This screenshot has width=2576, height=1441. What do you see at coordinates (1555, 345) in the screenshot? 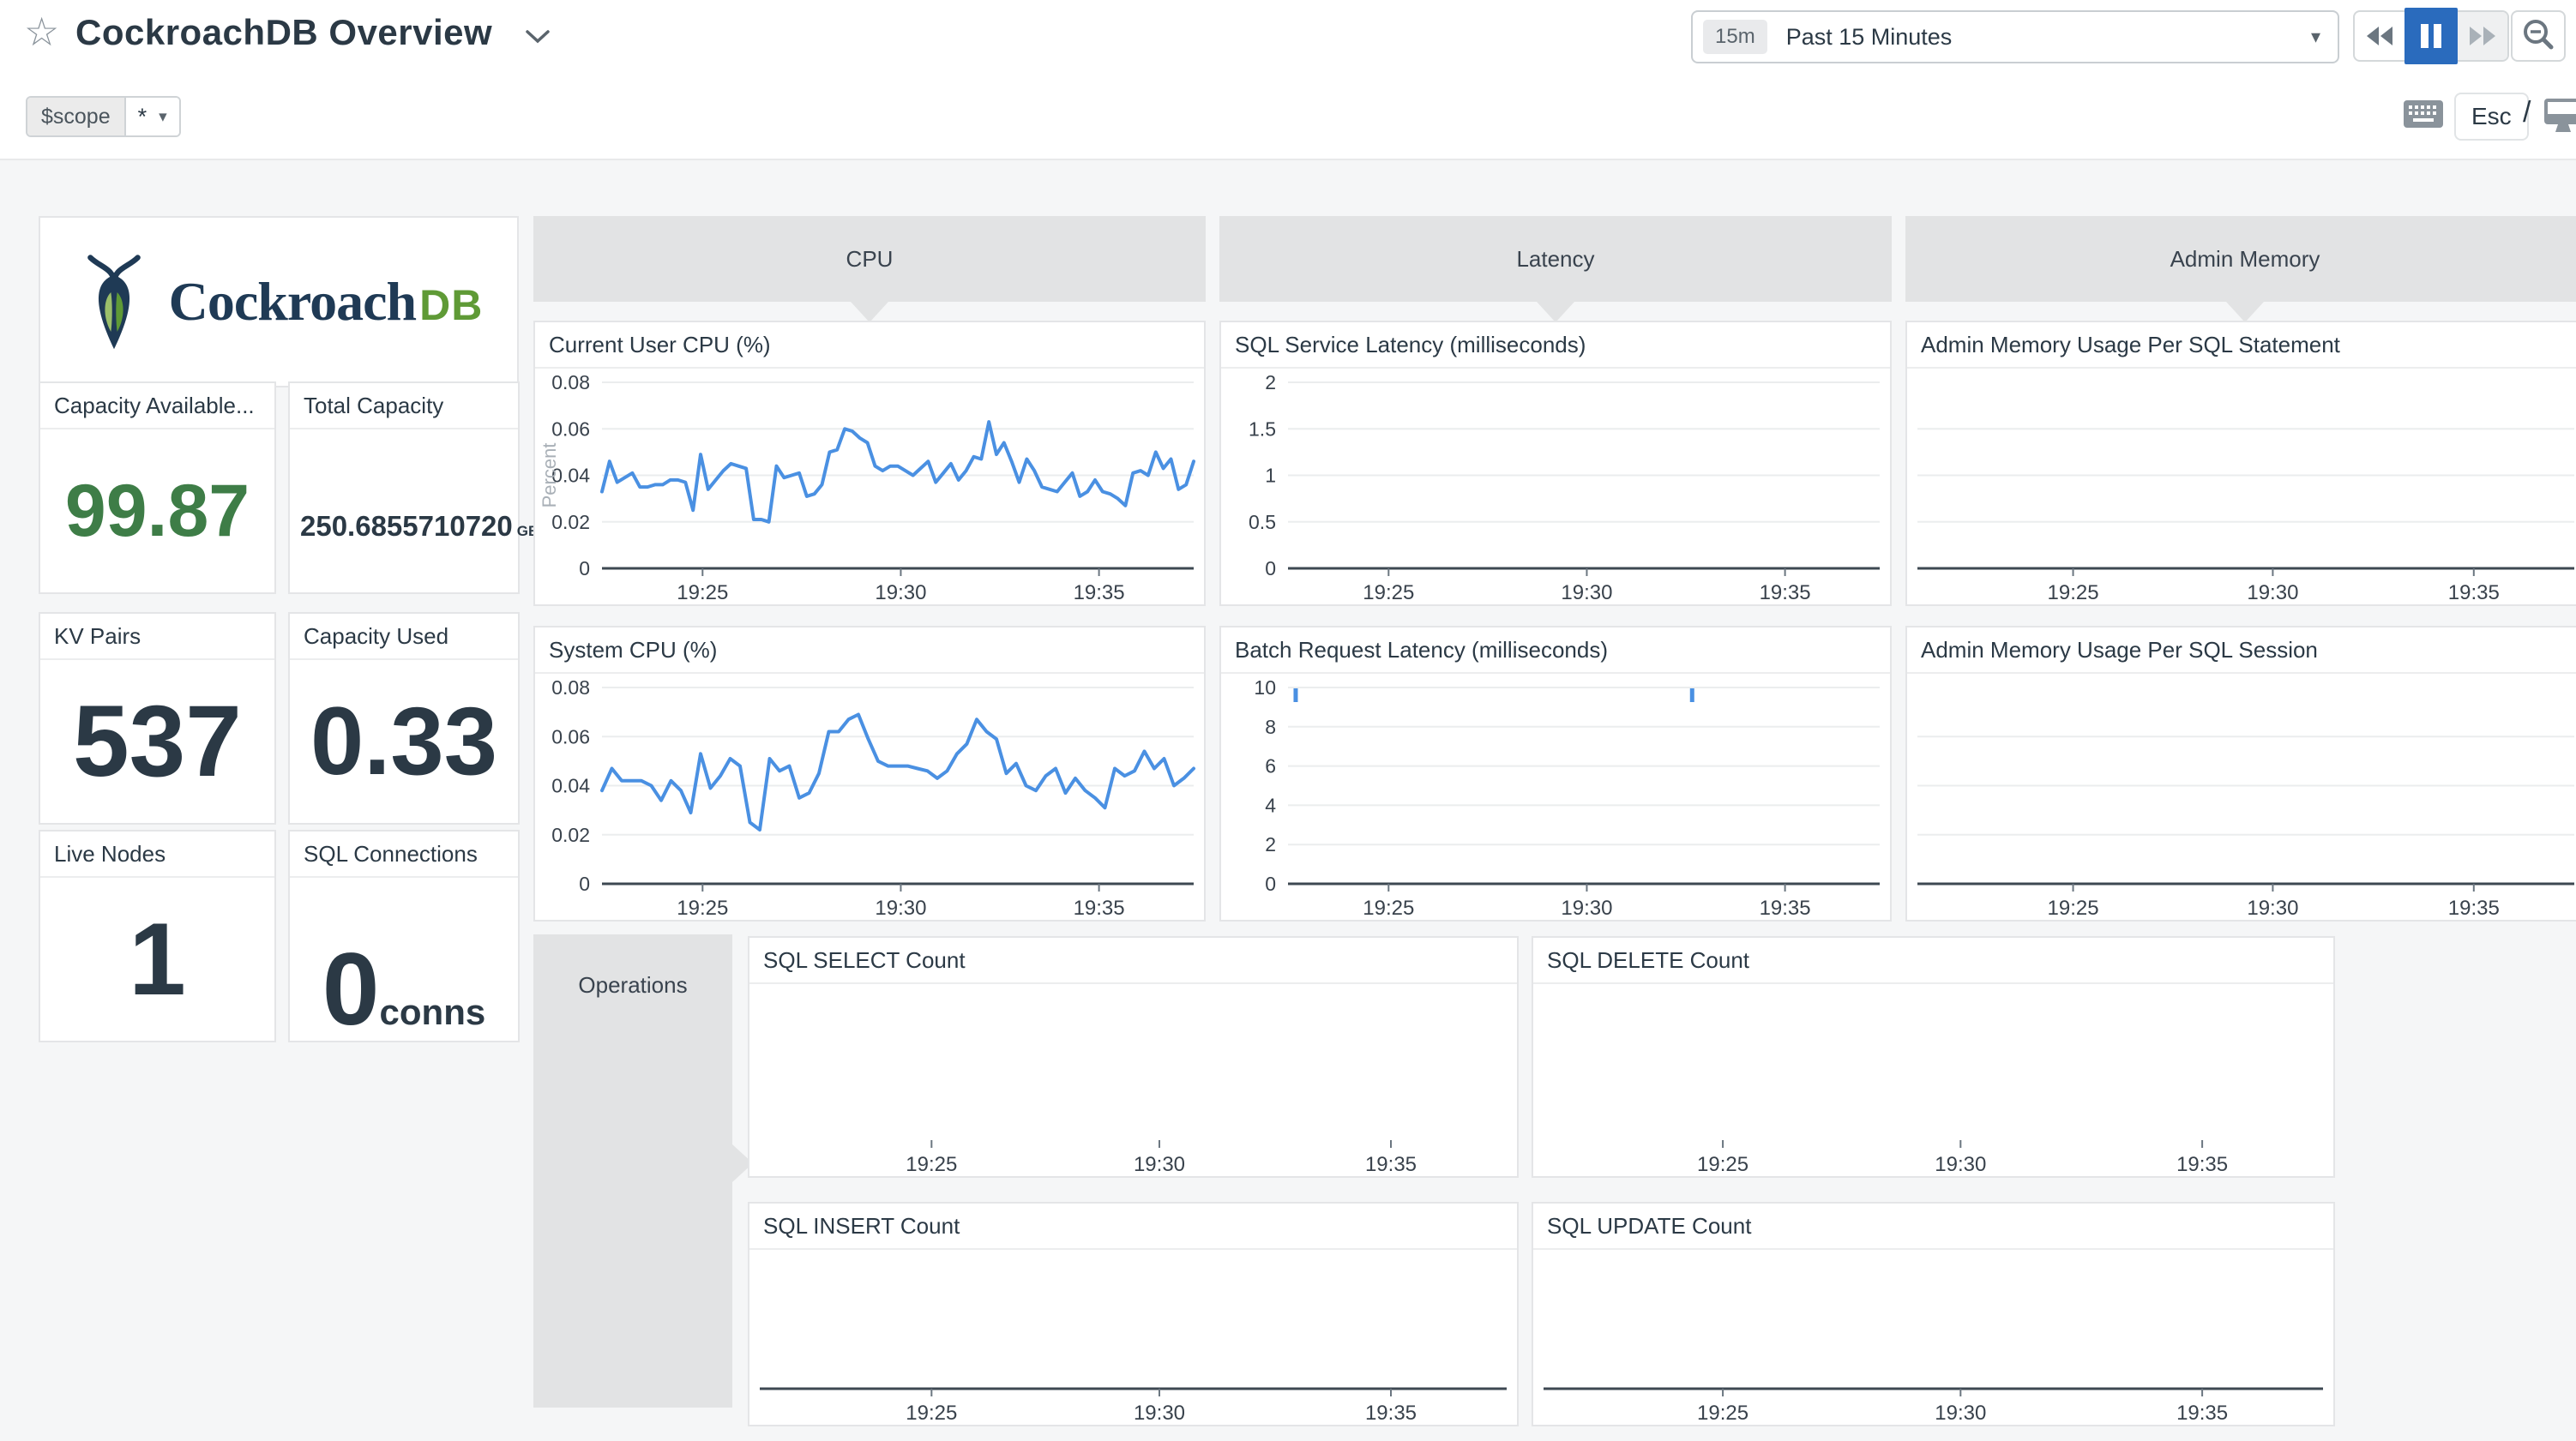
I see `chart-title: SQL Service Latency (milliseconds)` at bounding box center [1555, 345].